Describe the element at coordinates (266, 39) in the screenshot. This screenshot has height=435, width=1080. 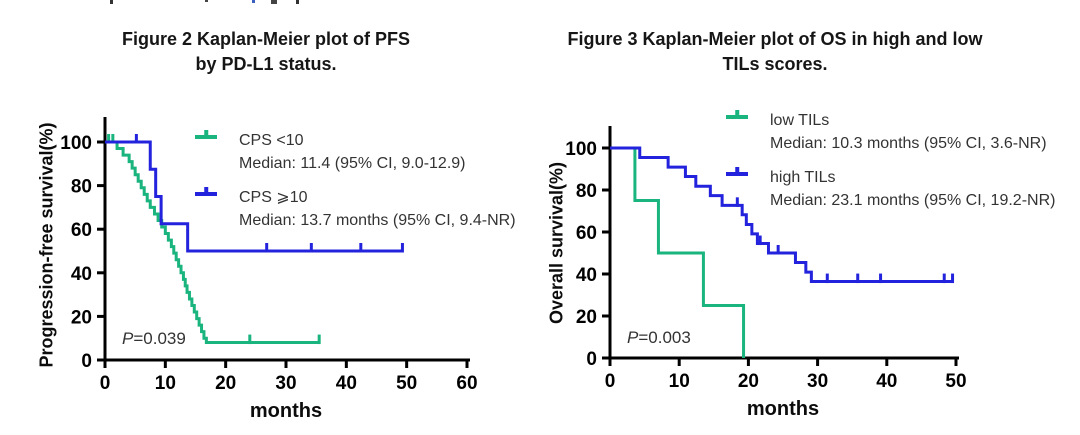
I see `figure2-title-line1: Figure 2 Kaplan-Meier plot of PFS` at that location.